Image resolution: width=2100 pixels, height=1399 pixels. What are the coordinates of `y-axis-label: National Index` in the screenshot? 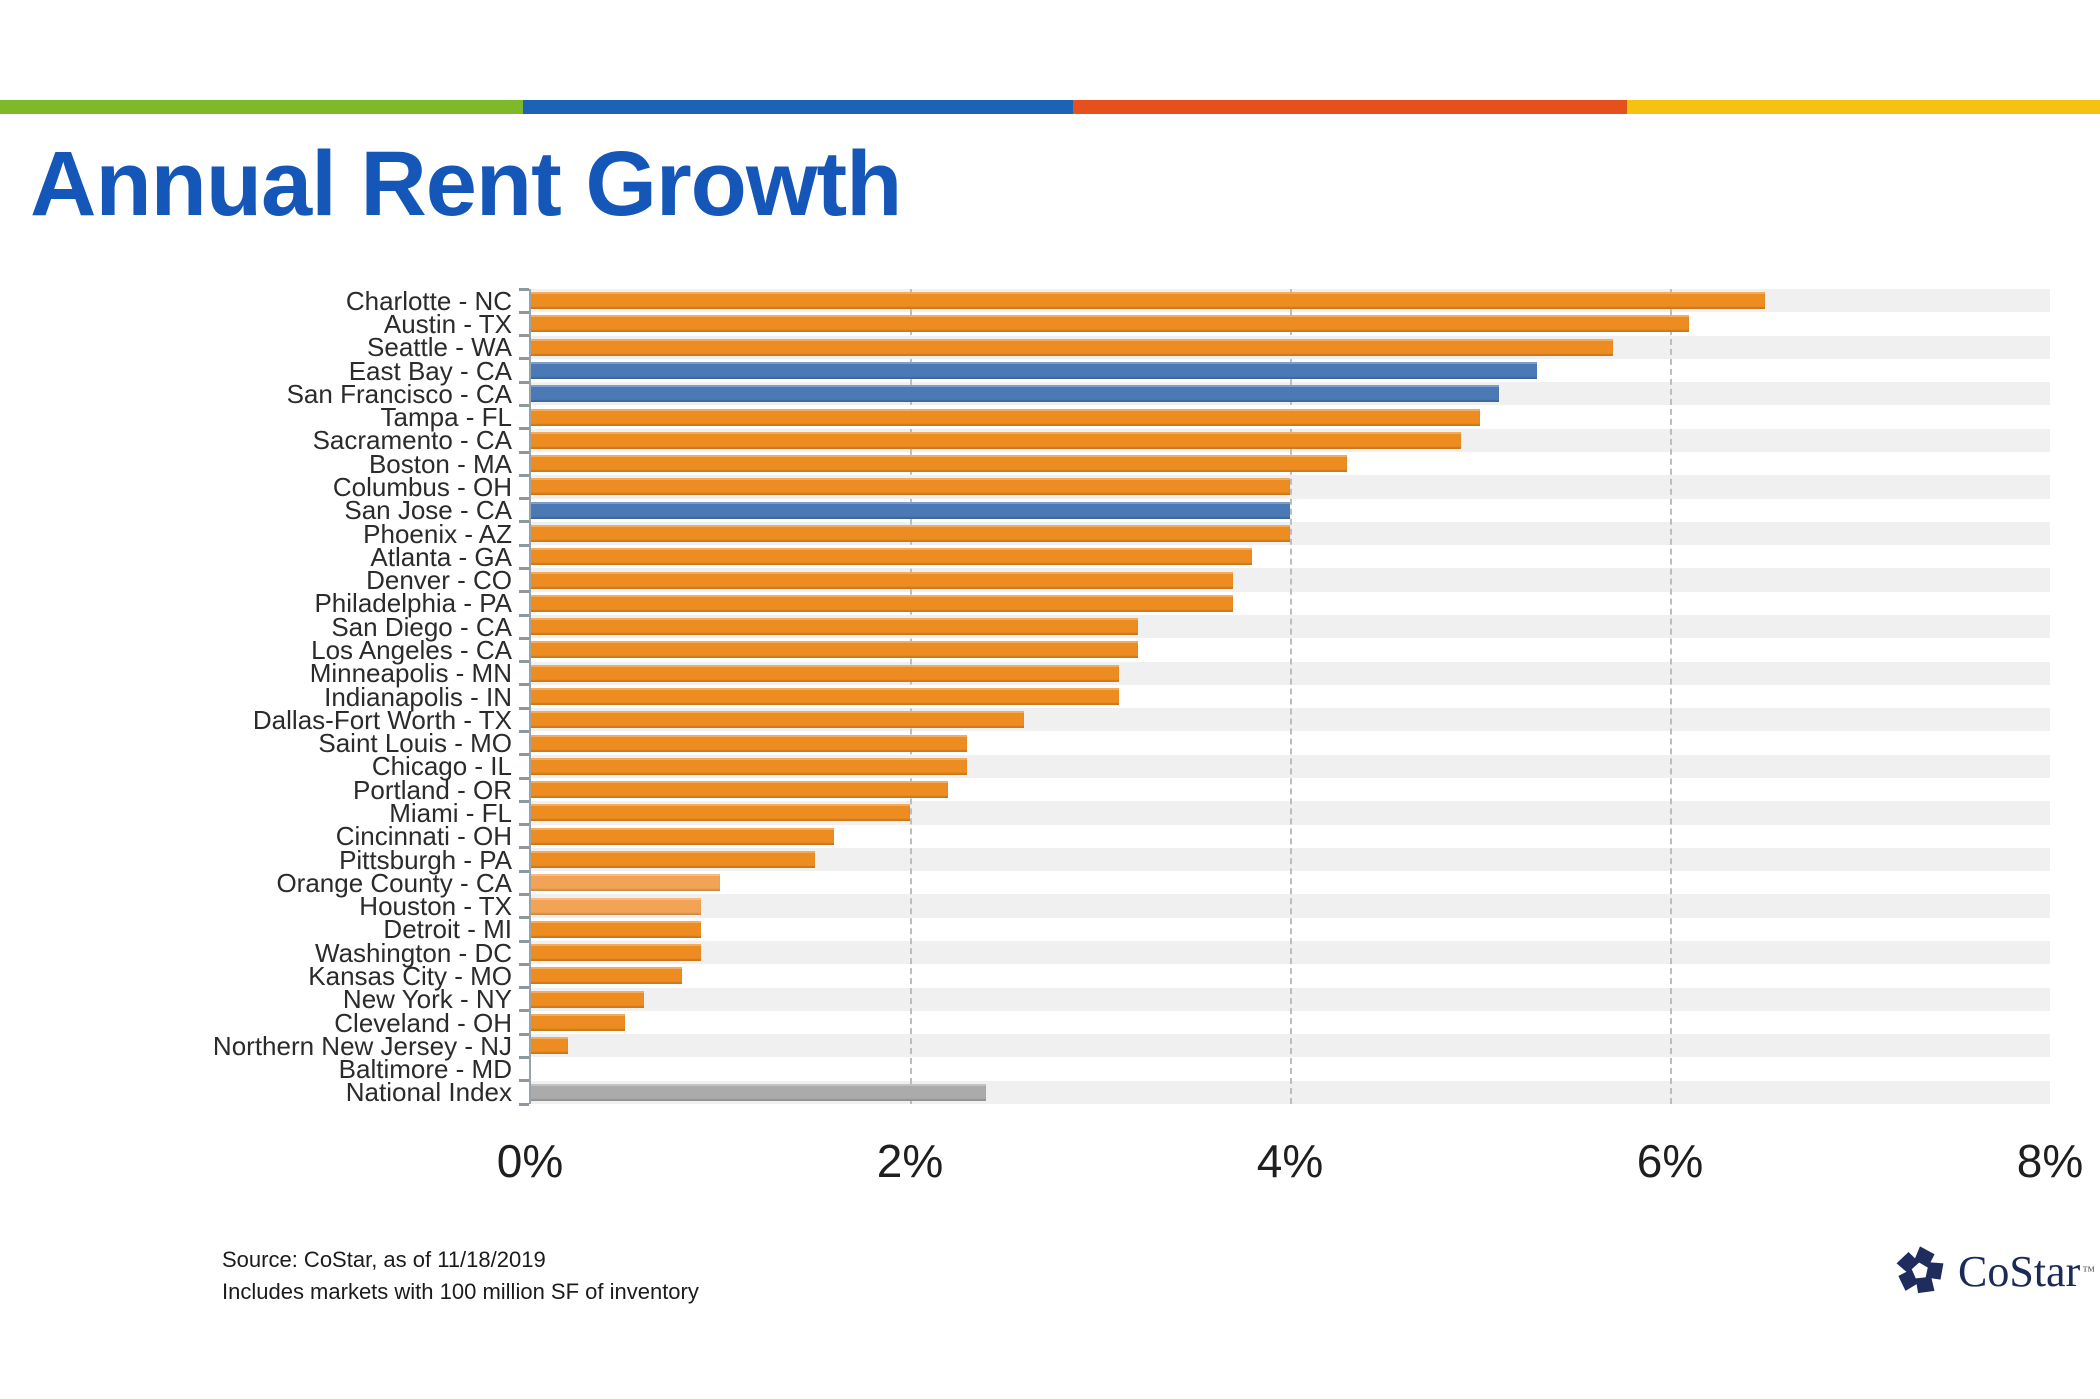 It's located at (428, 1092).